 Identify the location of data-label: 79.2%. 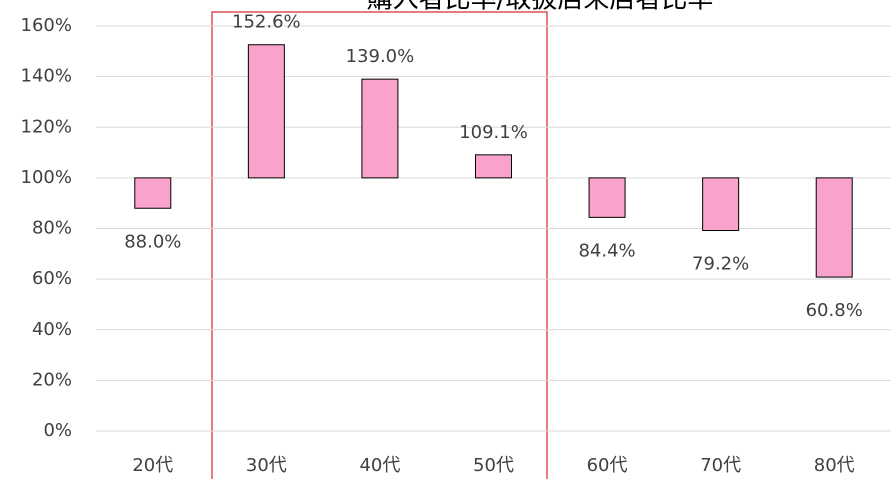
(720, 264).